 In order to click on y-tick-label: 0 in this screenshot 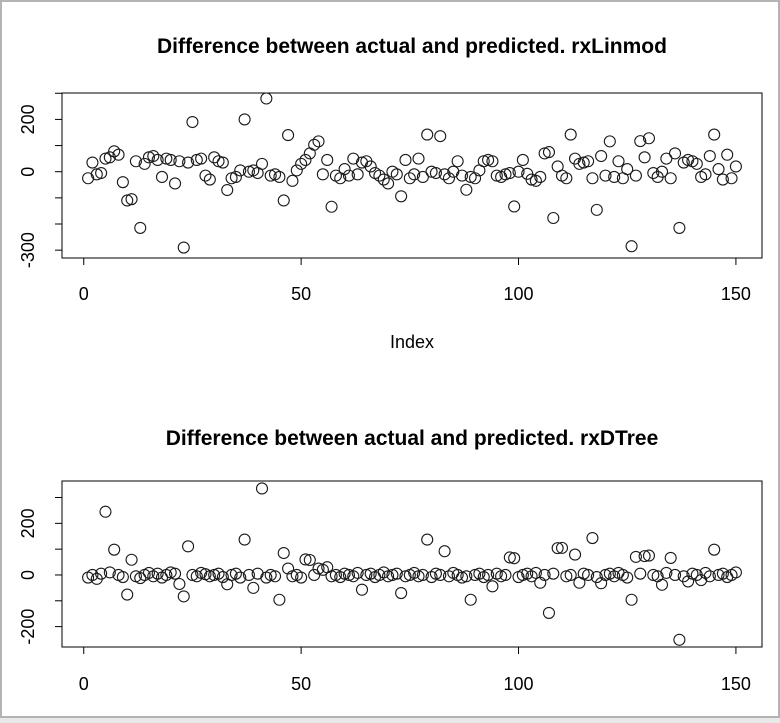, I will do `click(28, 575)`.